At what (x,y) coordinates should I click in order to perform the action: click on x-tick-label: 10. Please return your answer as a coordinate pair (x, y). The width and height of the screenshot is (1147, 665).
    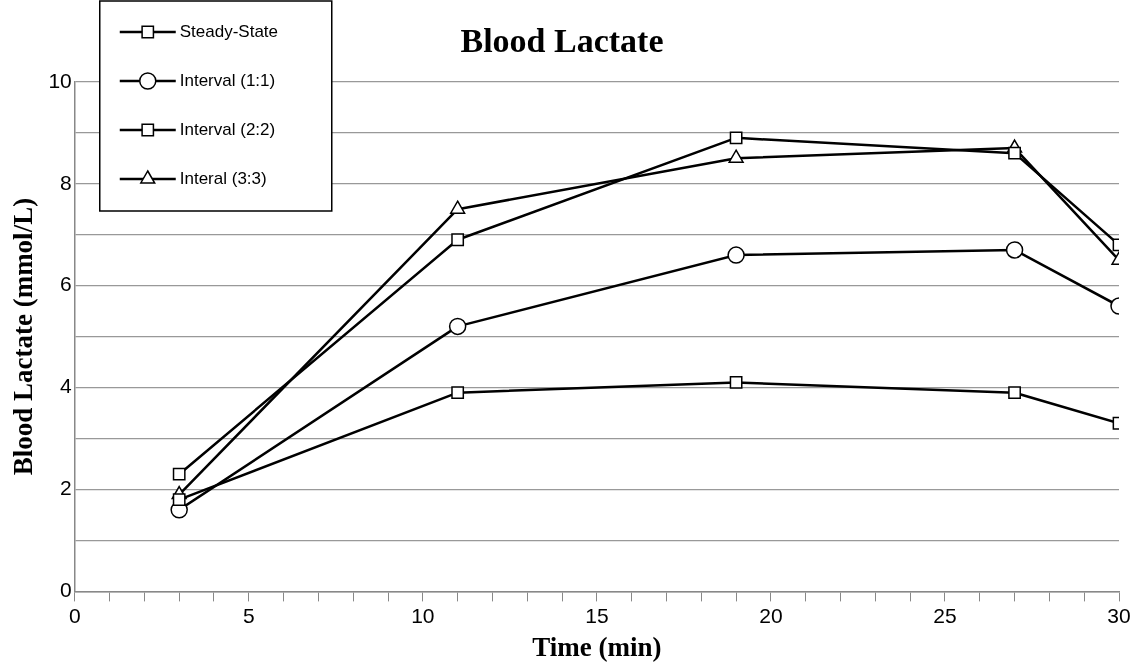
    Looking at the image, I should click on (423, 615).